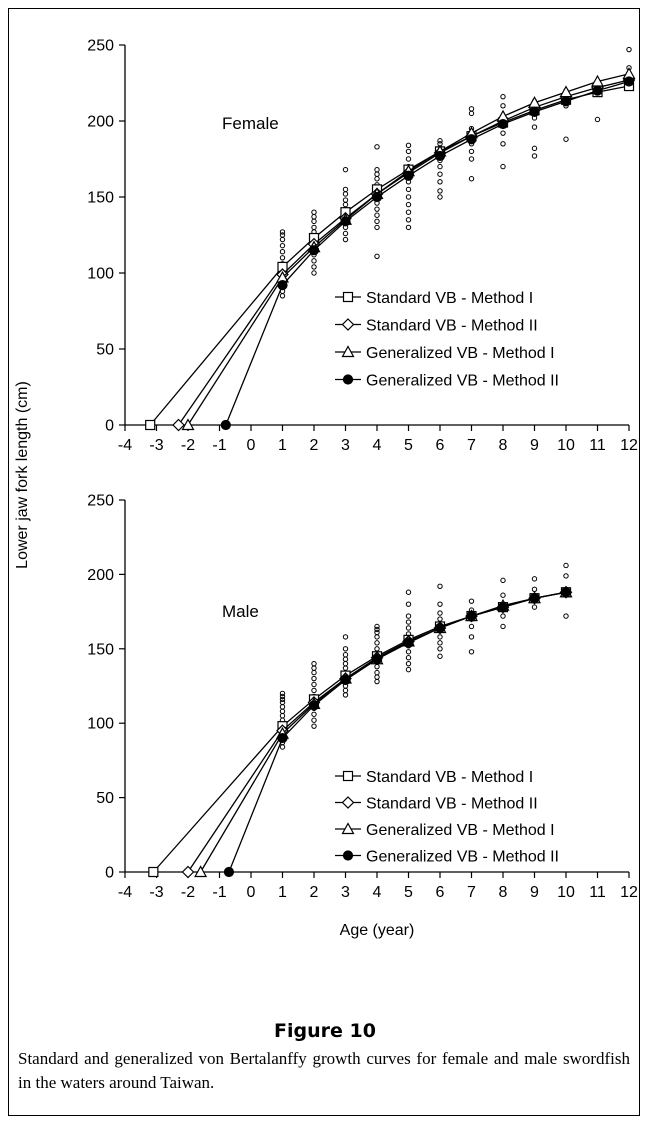  Describe the element at coordinates (250, 123) in the screenshot. I see `panel-label: Female` at that location.